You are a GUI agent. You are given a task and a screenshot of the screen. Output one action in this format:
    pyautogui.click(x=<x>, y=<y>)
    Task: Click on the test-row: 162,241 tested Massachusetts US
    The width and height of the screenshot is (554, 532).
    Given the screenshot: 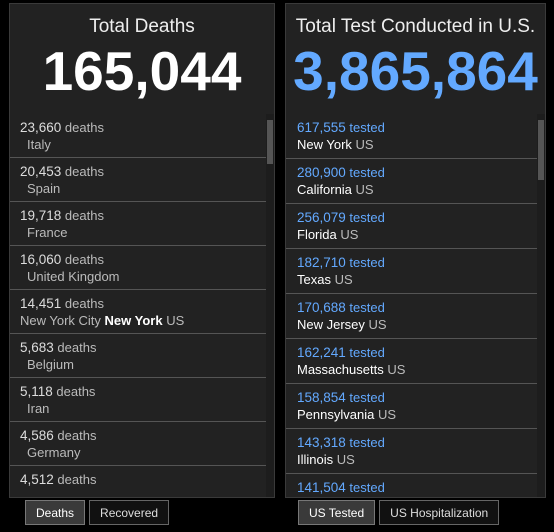 What is the action you would take?
    pyautogui.click(x=411, y=361)
    